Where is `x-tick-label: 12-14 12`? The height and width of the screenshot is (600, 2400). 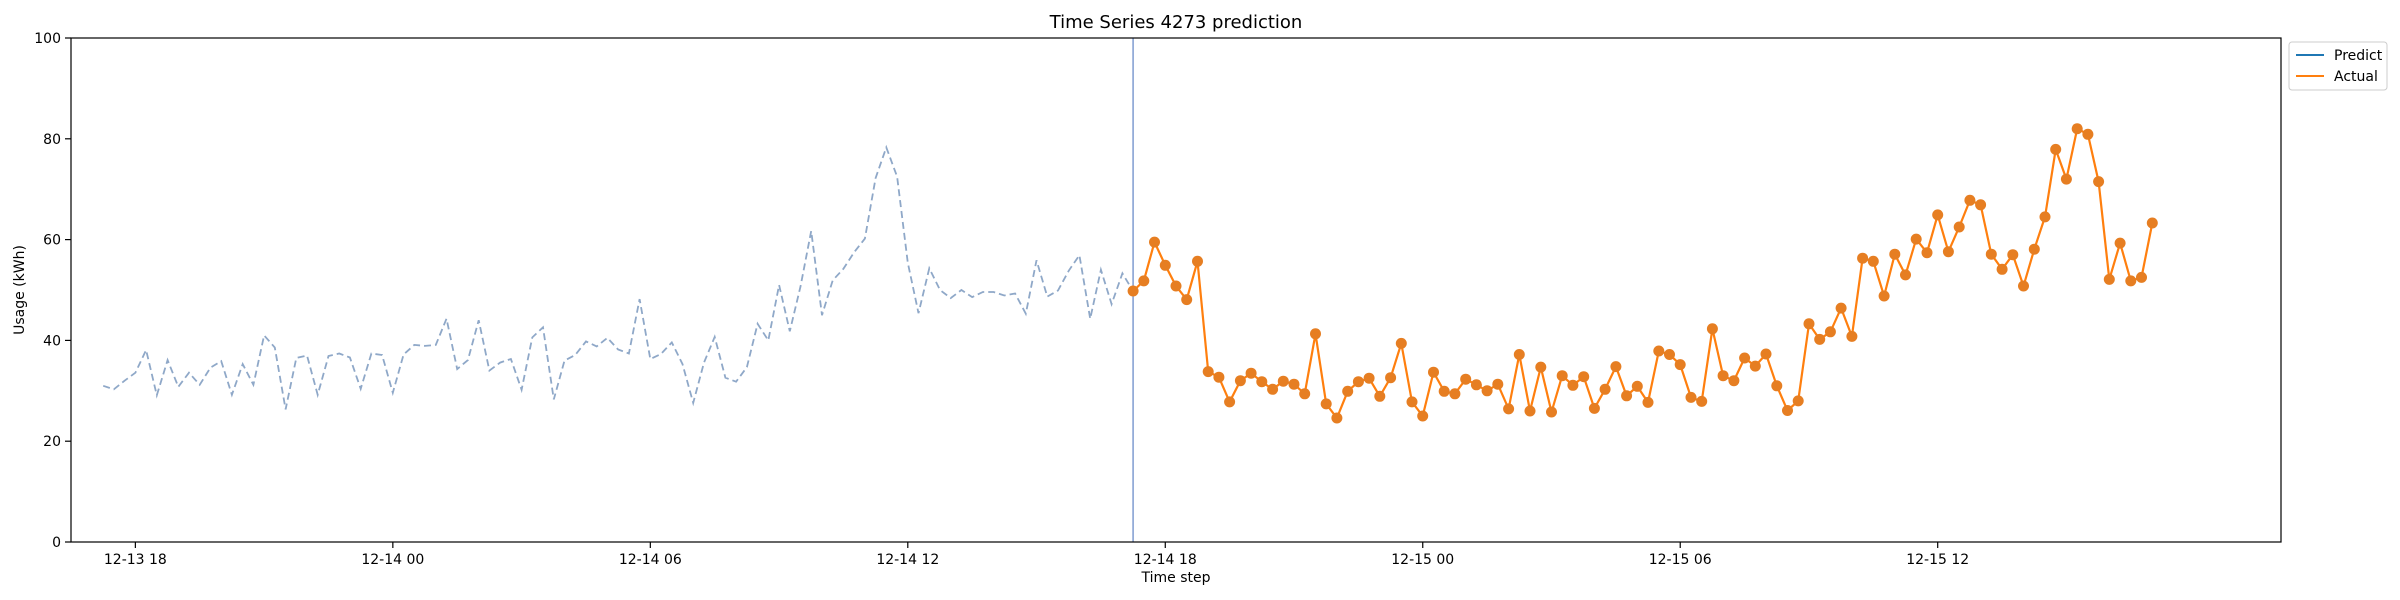 x-tick-label: 12-14 12 is located at coordinates (907, 560).